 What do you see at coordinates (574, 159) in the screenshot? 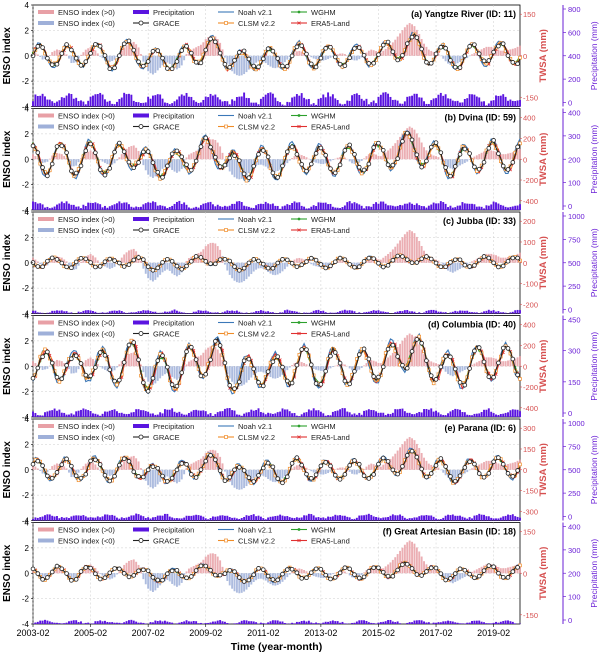
I see `precip-tick-label: 200` at bounding box center [574, 159].